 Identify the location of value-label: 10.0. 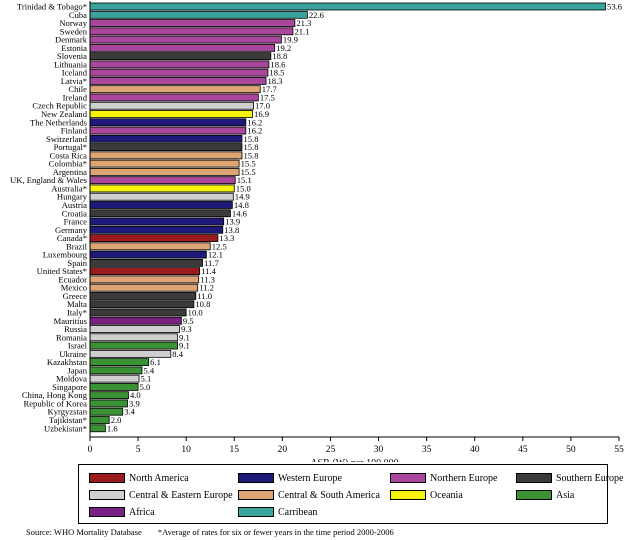
(195, 312).